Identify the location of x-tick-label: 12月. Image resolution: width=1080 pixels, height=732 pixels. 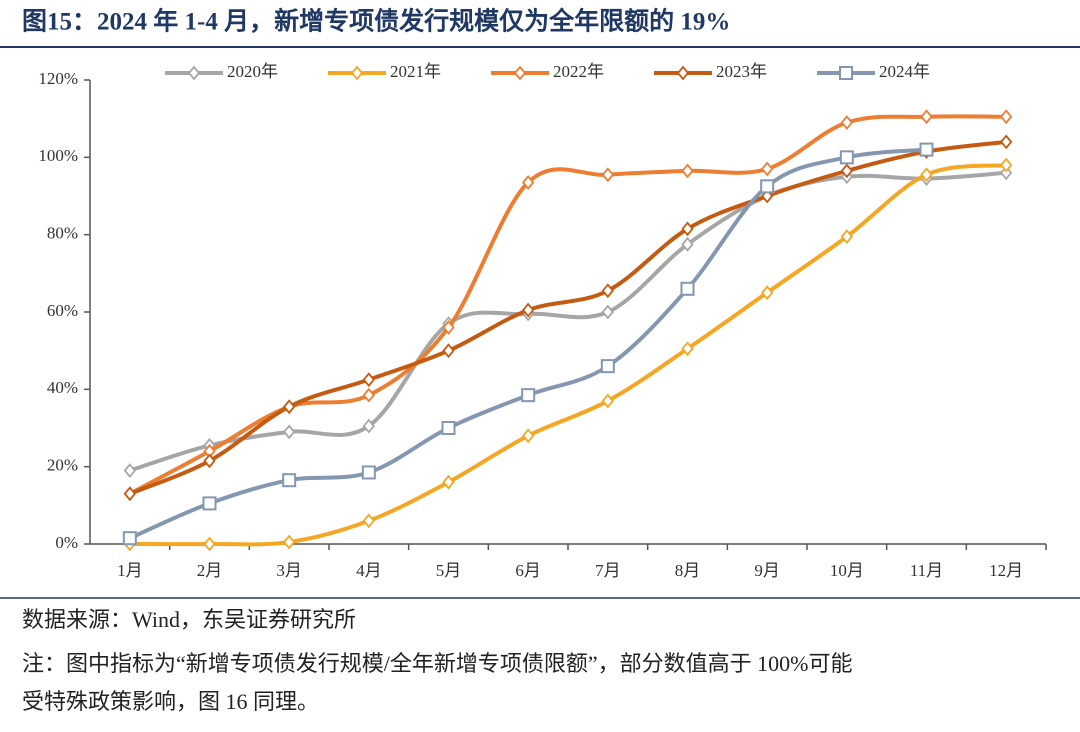
(1006, 570).